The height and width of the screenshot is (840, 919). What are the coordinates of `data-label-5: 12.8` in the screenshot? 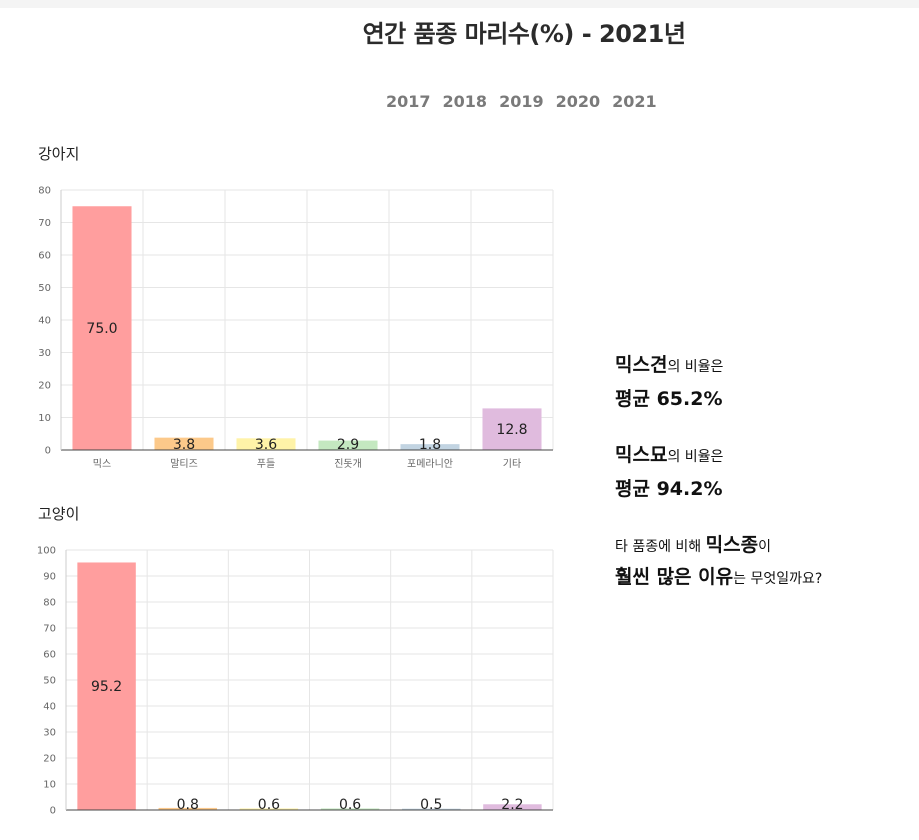 It's located at (511, 430).